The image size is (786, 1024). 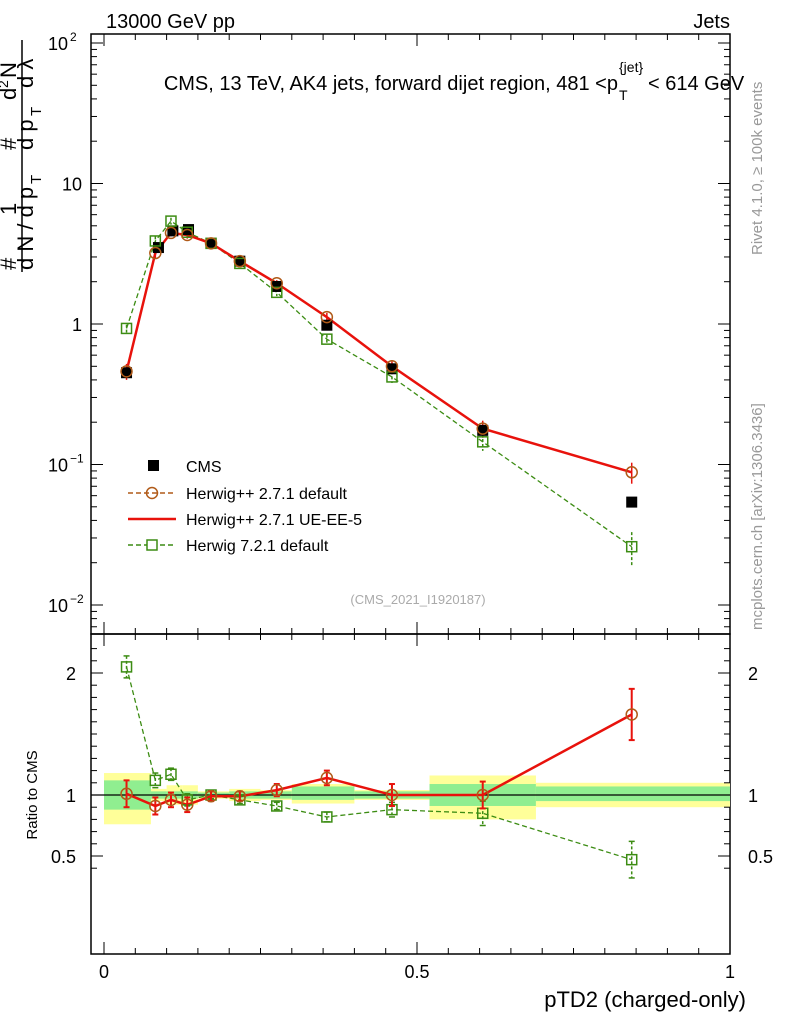 I want to click on rivet-label: Rivet 4.1.0, ≥ 100k events, so click(x=757, y=168).